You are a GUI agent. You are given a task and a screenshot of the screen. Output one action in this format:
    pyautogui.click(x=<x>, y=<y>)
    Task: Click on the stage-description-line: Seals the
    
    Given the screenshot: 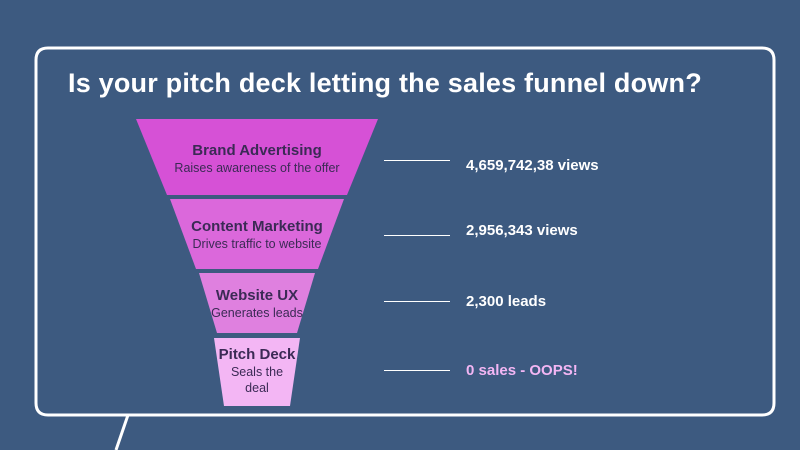 What is the action you would take?
    pyautogui.click(x=257, y=372)
    